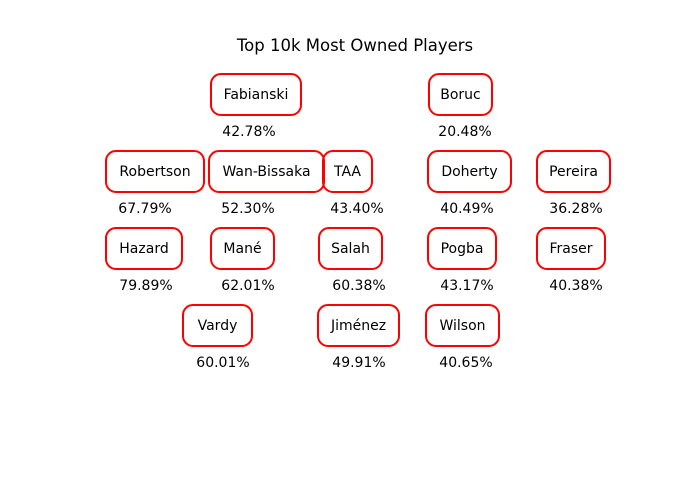 This screenshot has width=700, height=500. What do you see at coordinates (355, 45) in the screenshot?
I see `chart-title: Top 10k Most Owned Players` at bounding box center [355, 45].